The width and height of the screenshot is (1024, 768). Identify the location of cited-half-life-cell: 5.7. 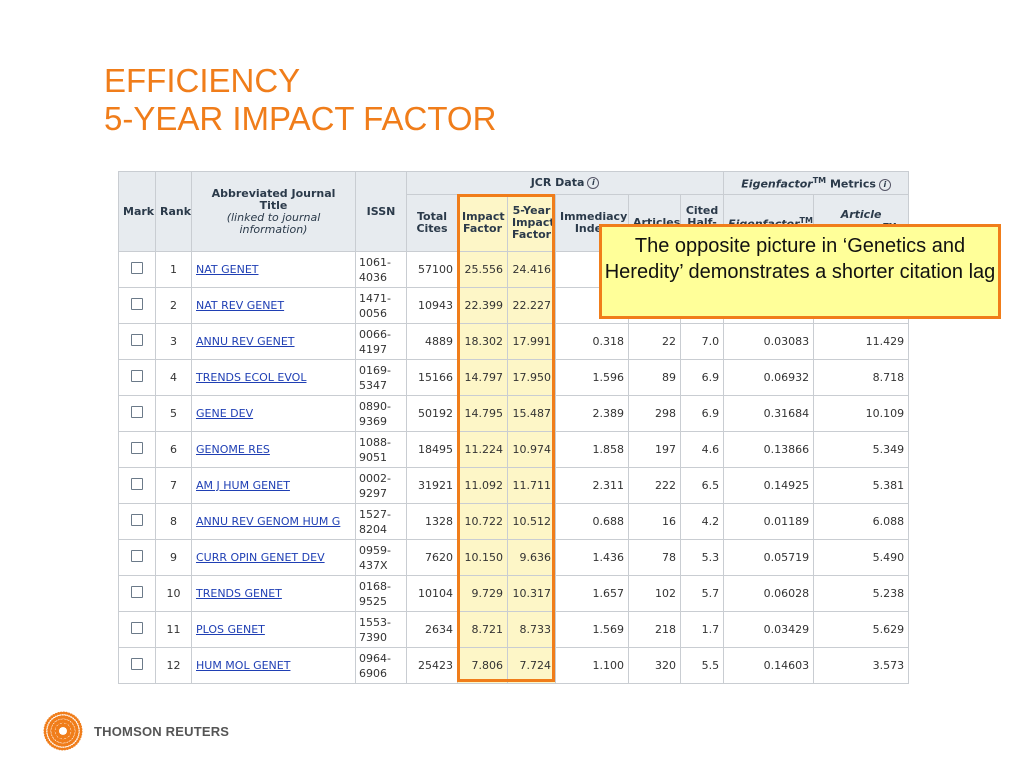
(702, 593).